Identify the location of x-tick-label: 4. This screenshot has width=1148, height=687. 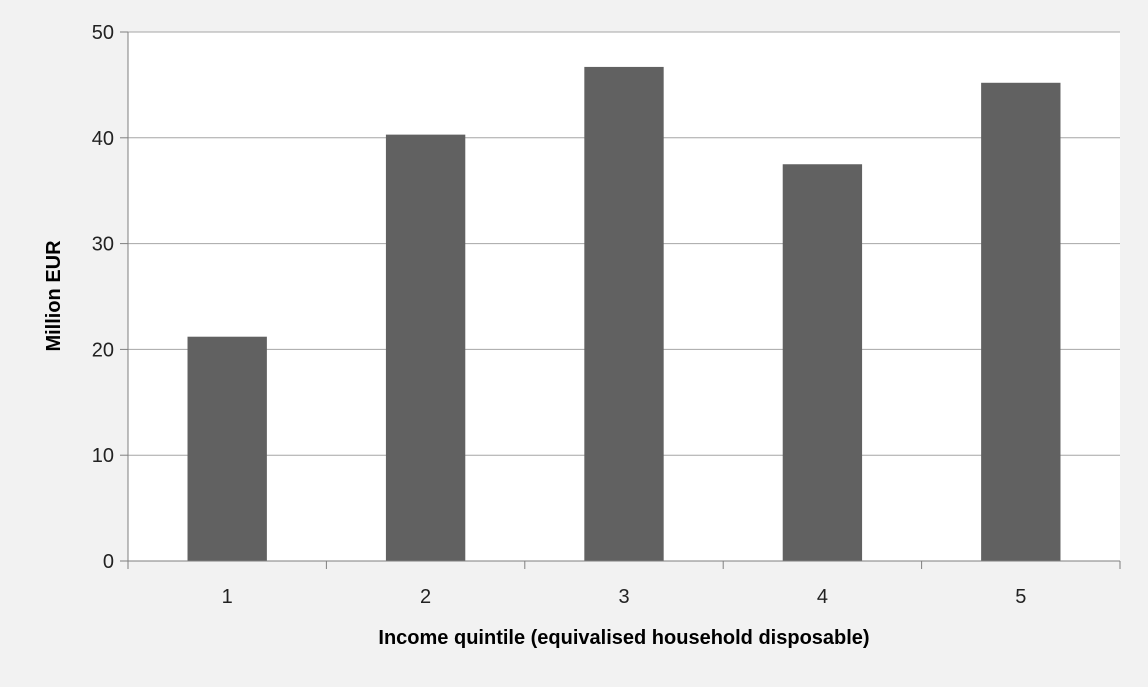
(822, 597).